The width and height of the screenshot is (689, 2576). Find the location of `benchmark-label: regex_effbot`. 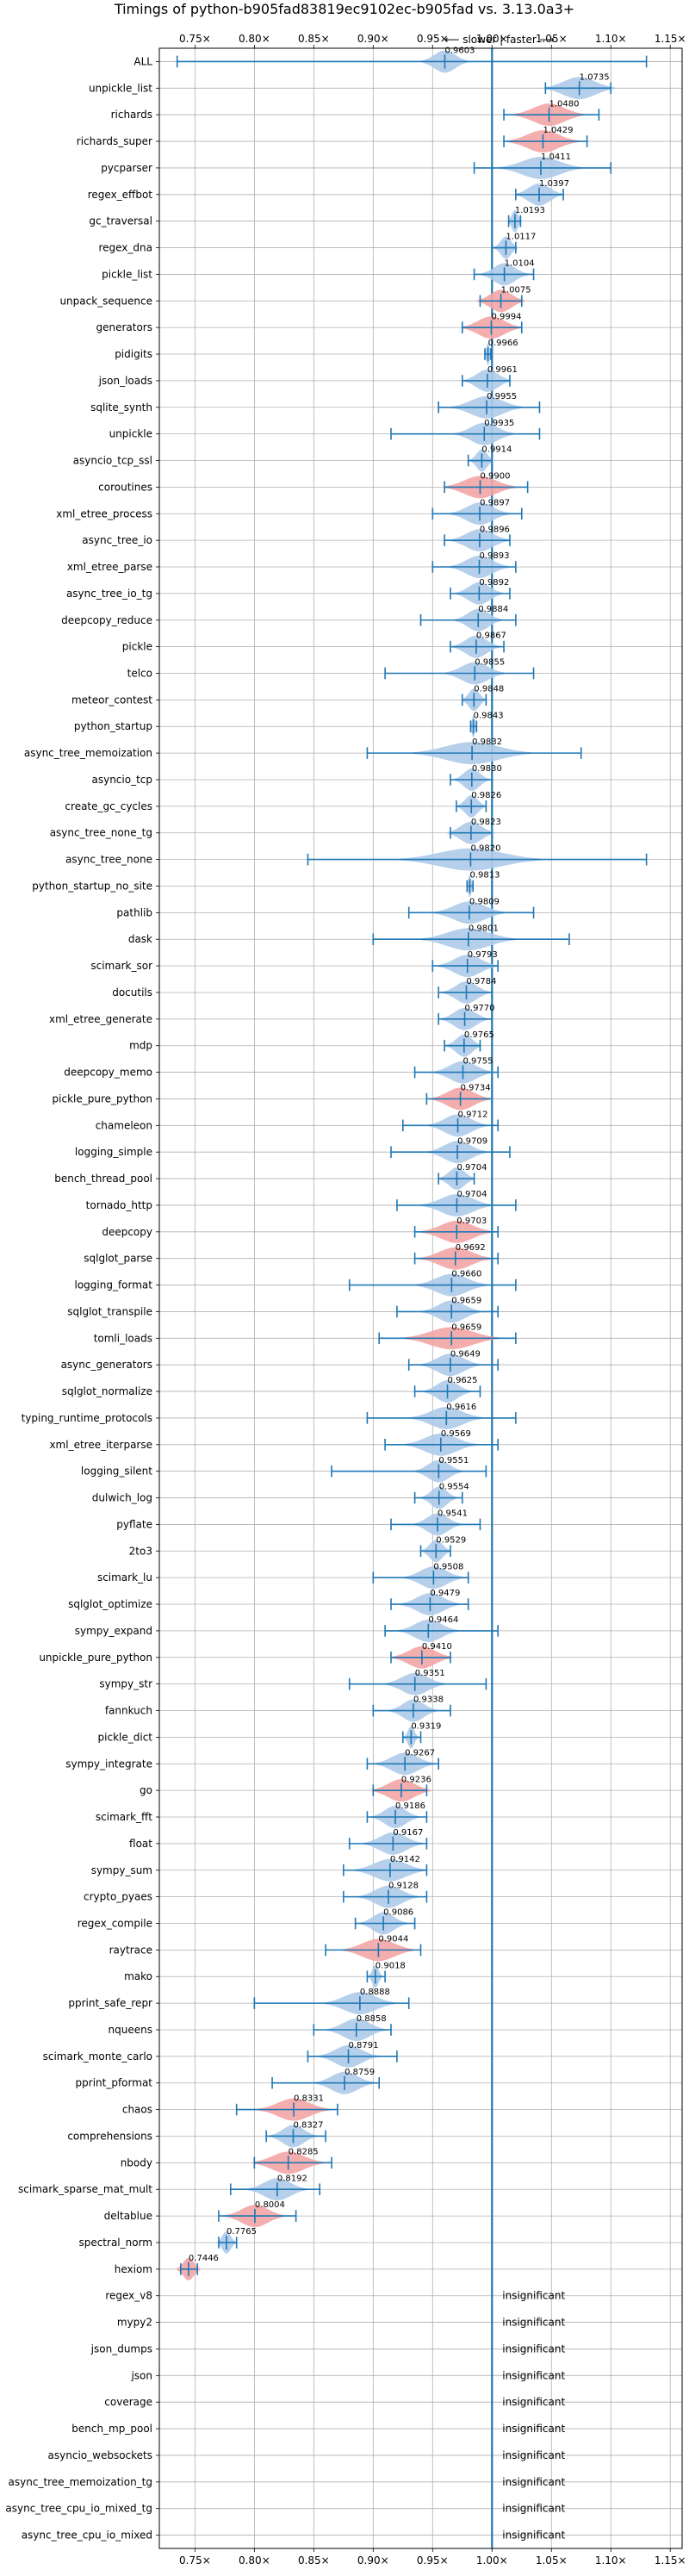

benchmark-label: regex_effbot is located at coordinates (120, 195).